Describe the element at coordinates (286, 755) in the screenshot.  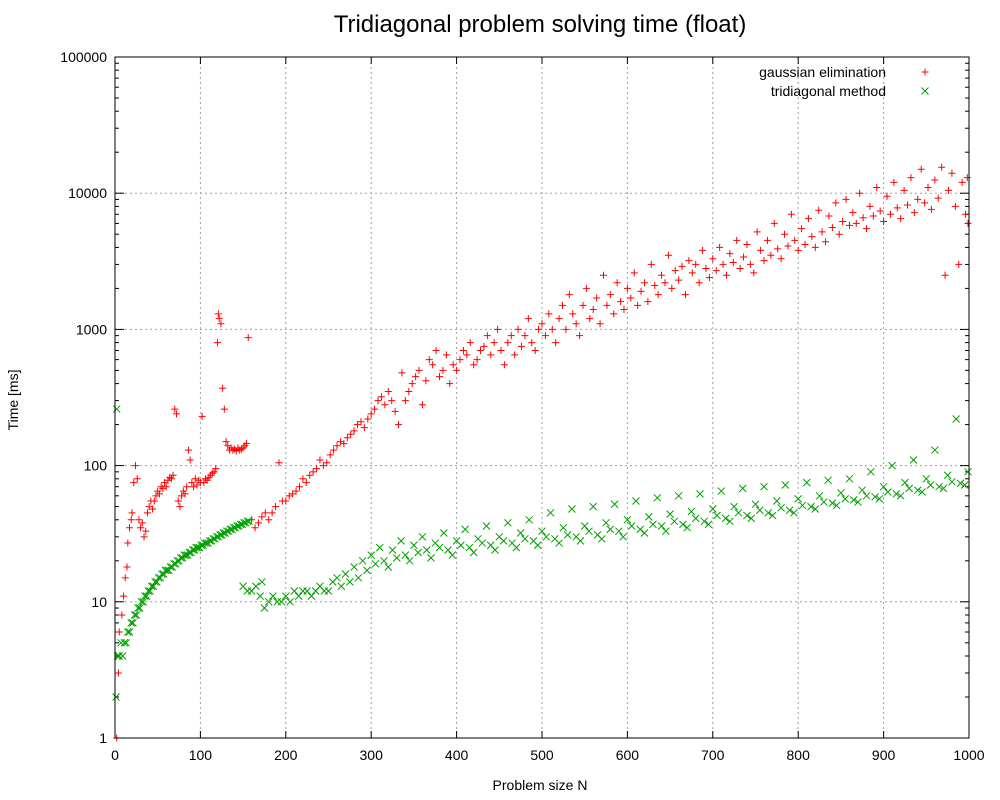
I see `x-tick-label: 200` at that location.